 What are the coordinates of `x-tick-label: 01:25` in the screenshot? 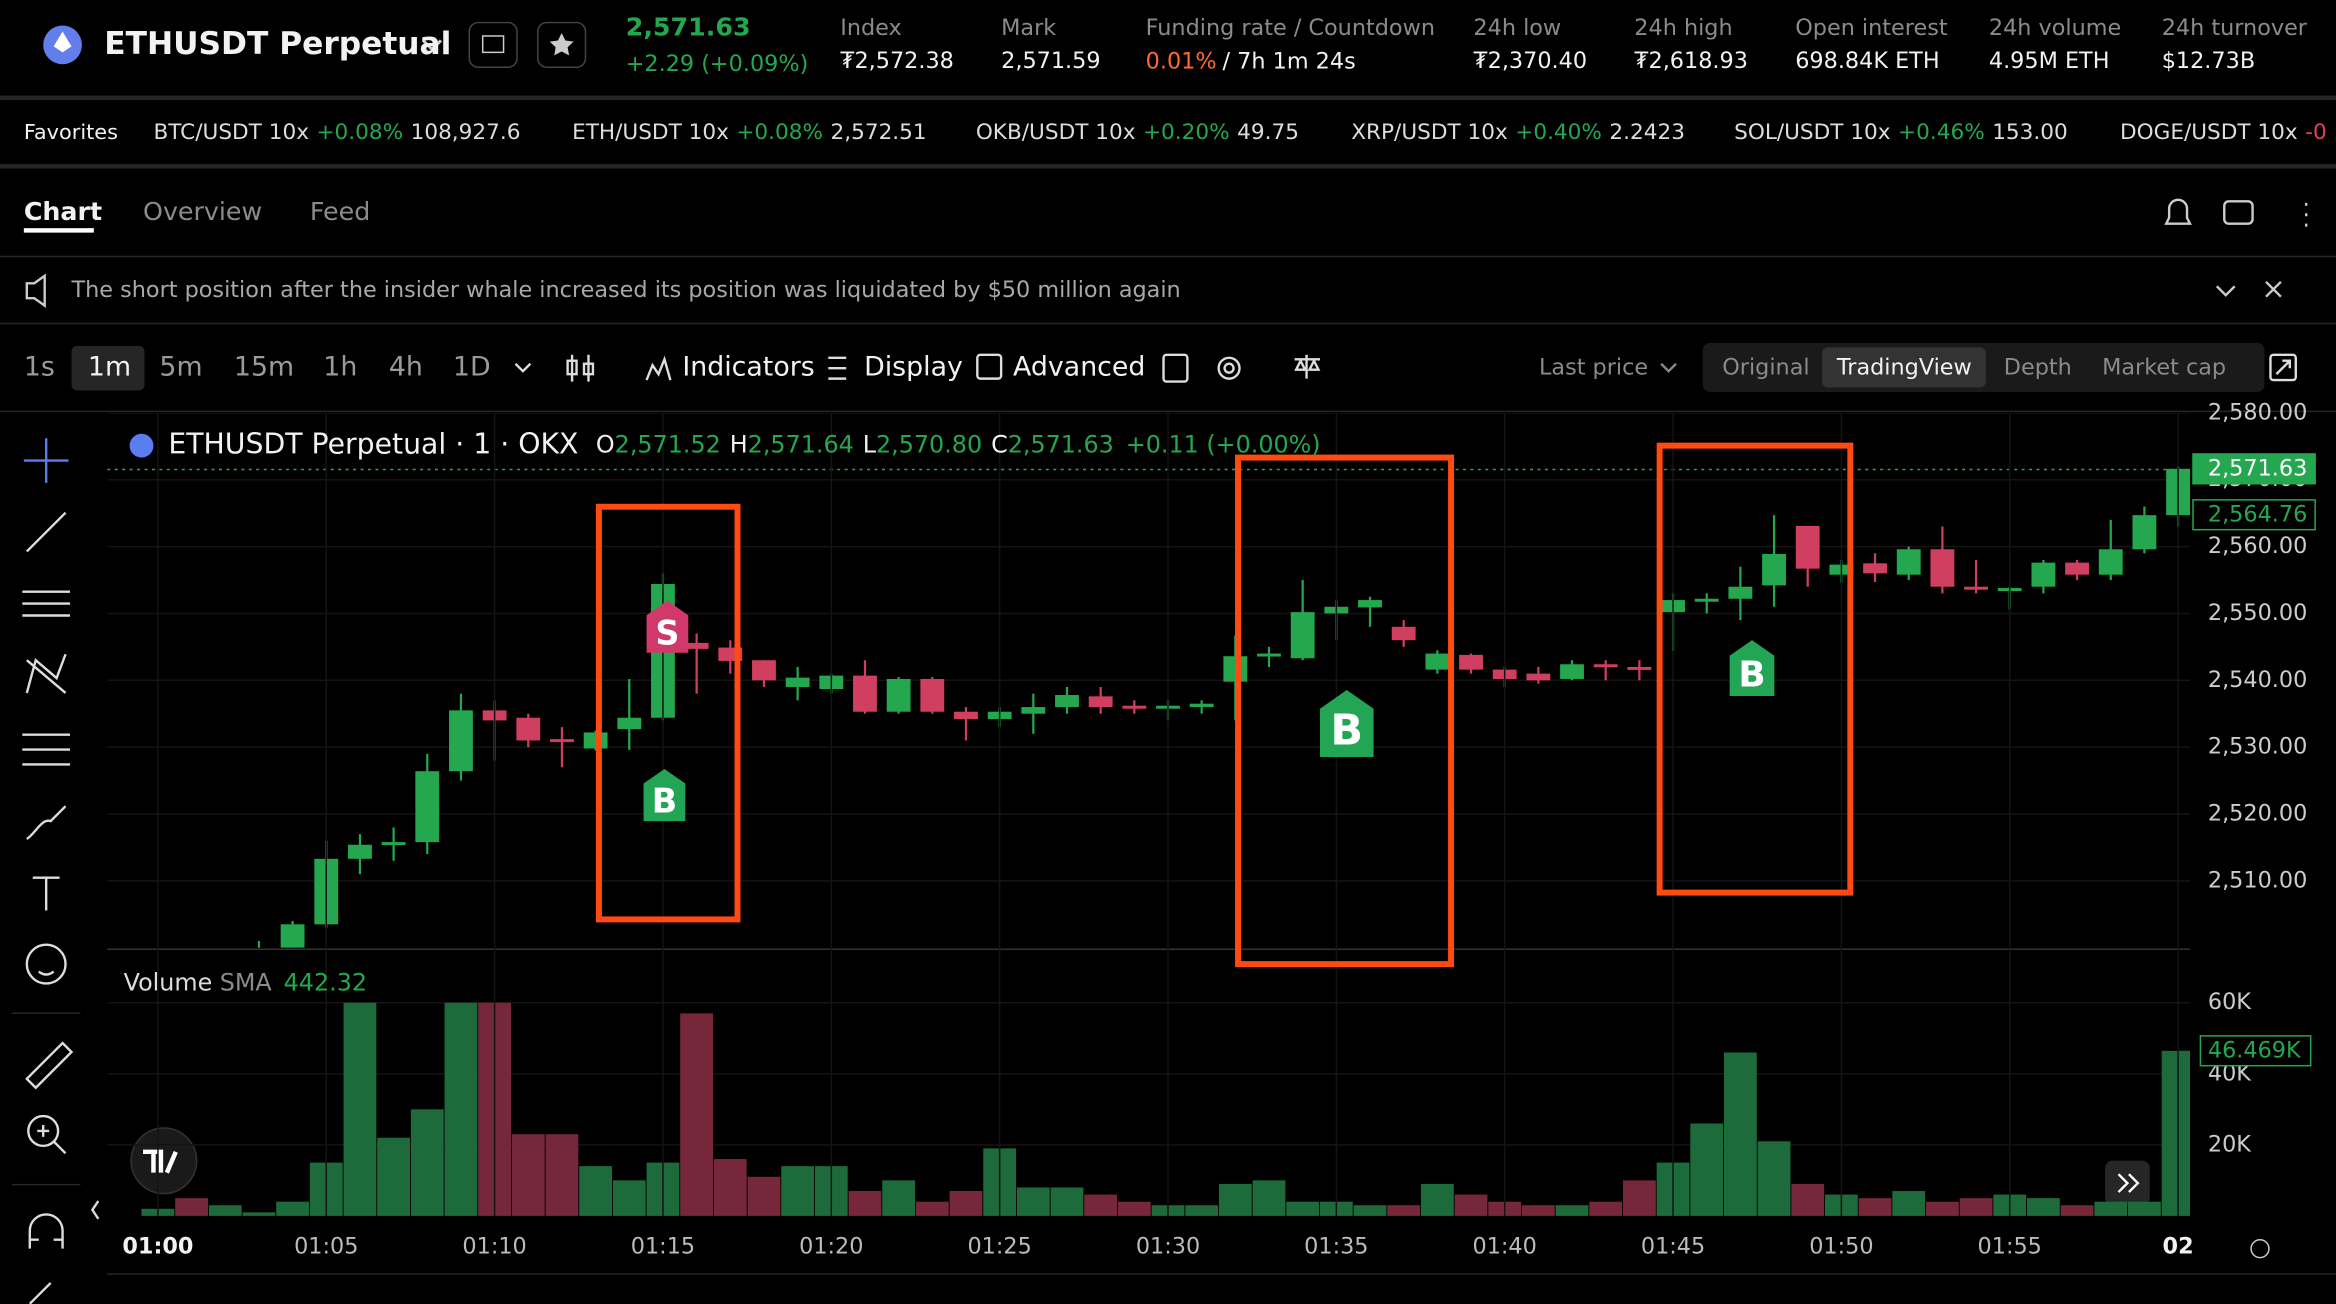 It's located at (999, 1247).